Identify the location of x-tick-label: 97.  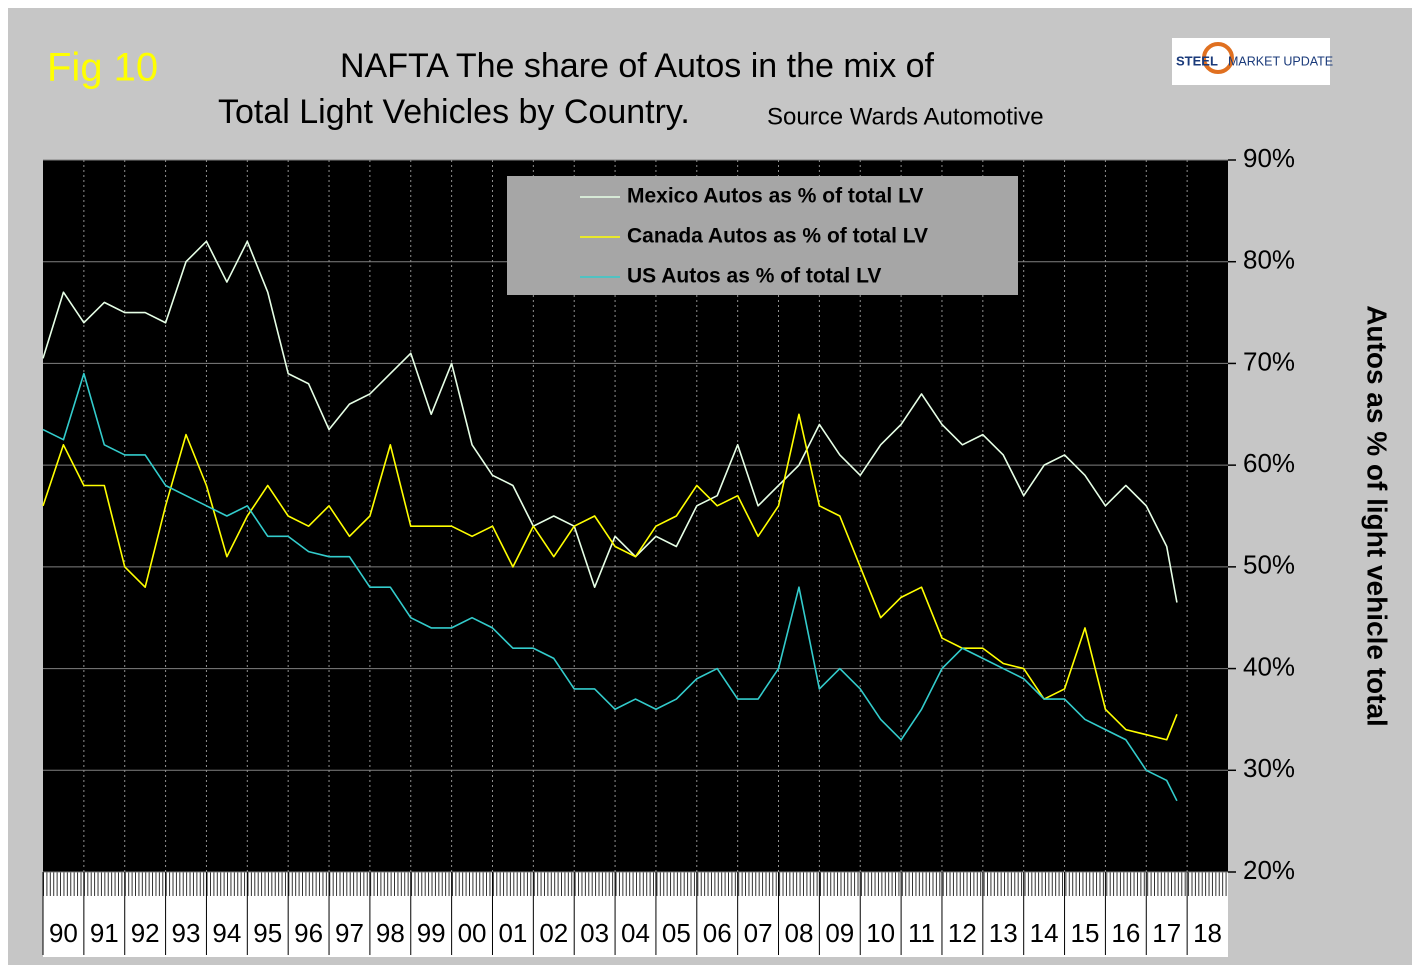
(349, 933).